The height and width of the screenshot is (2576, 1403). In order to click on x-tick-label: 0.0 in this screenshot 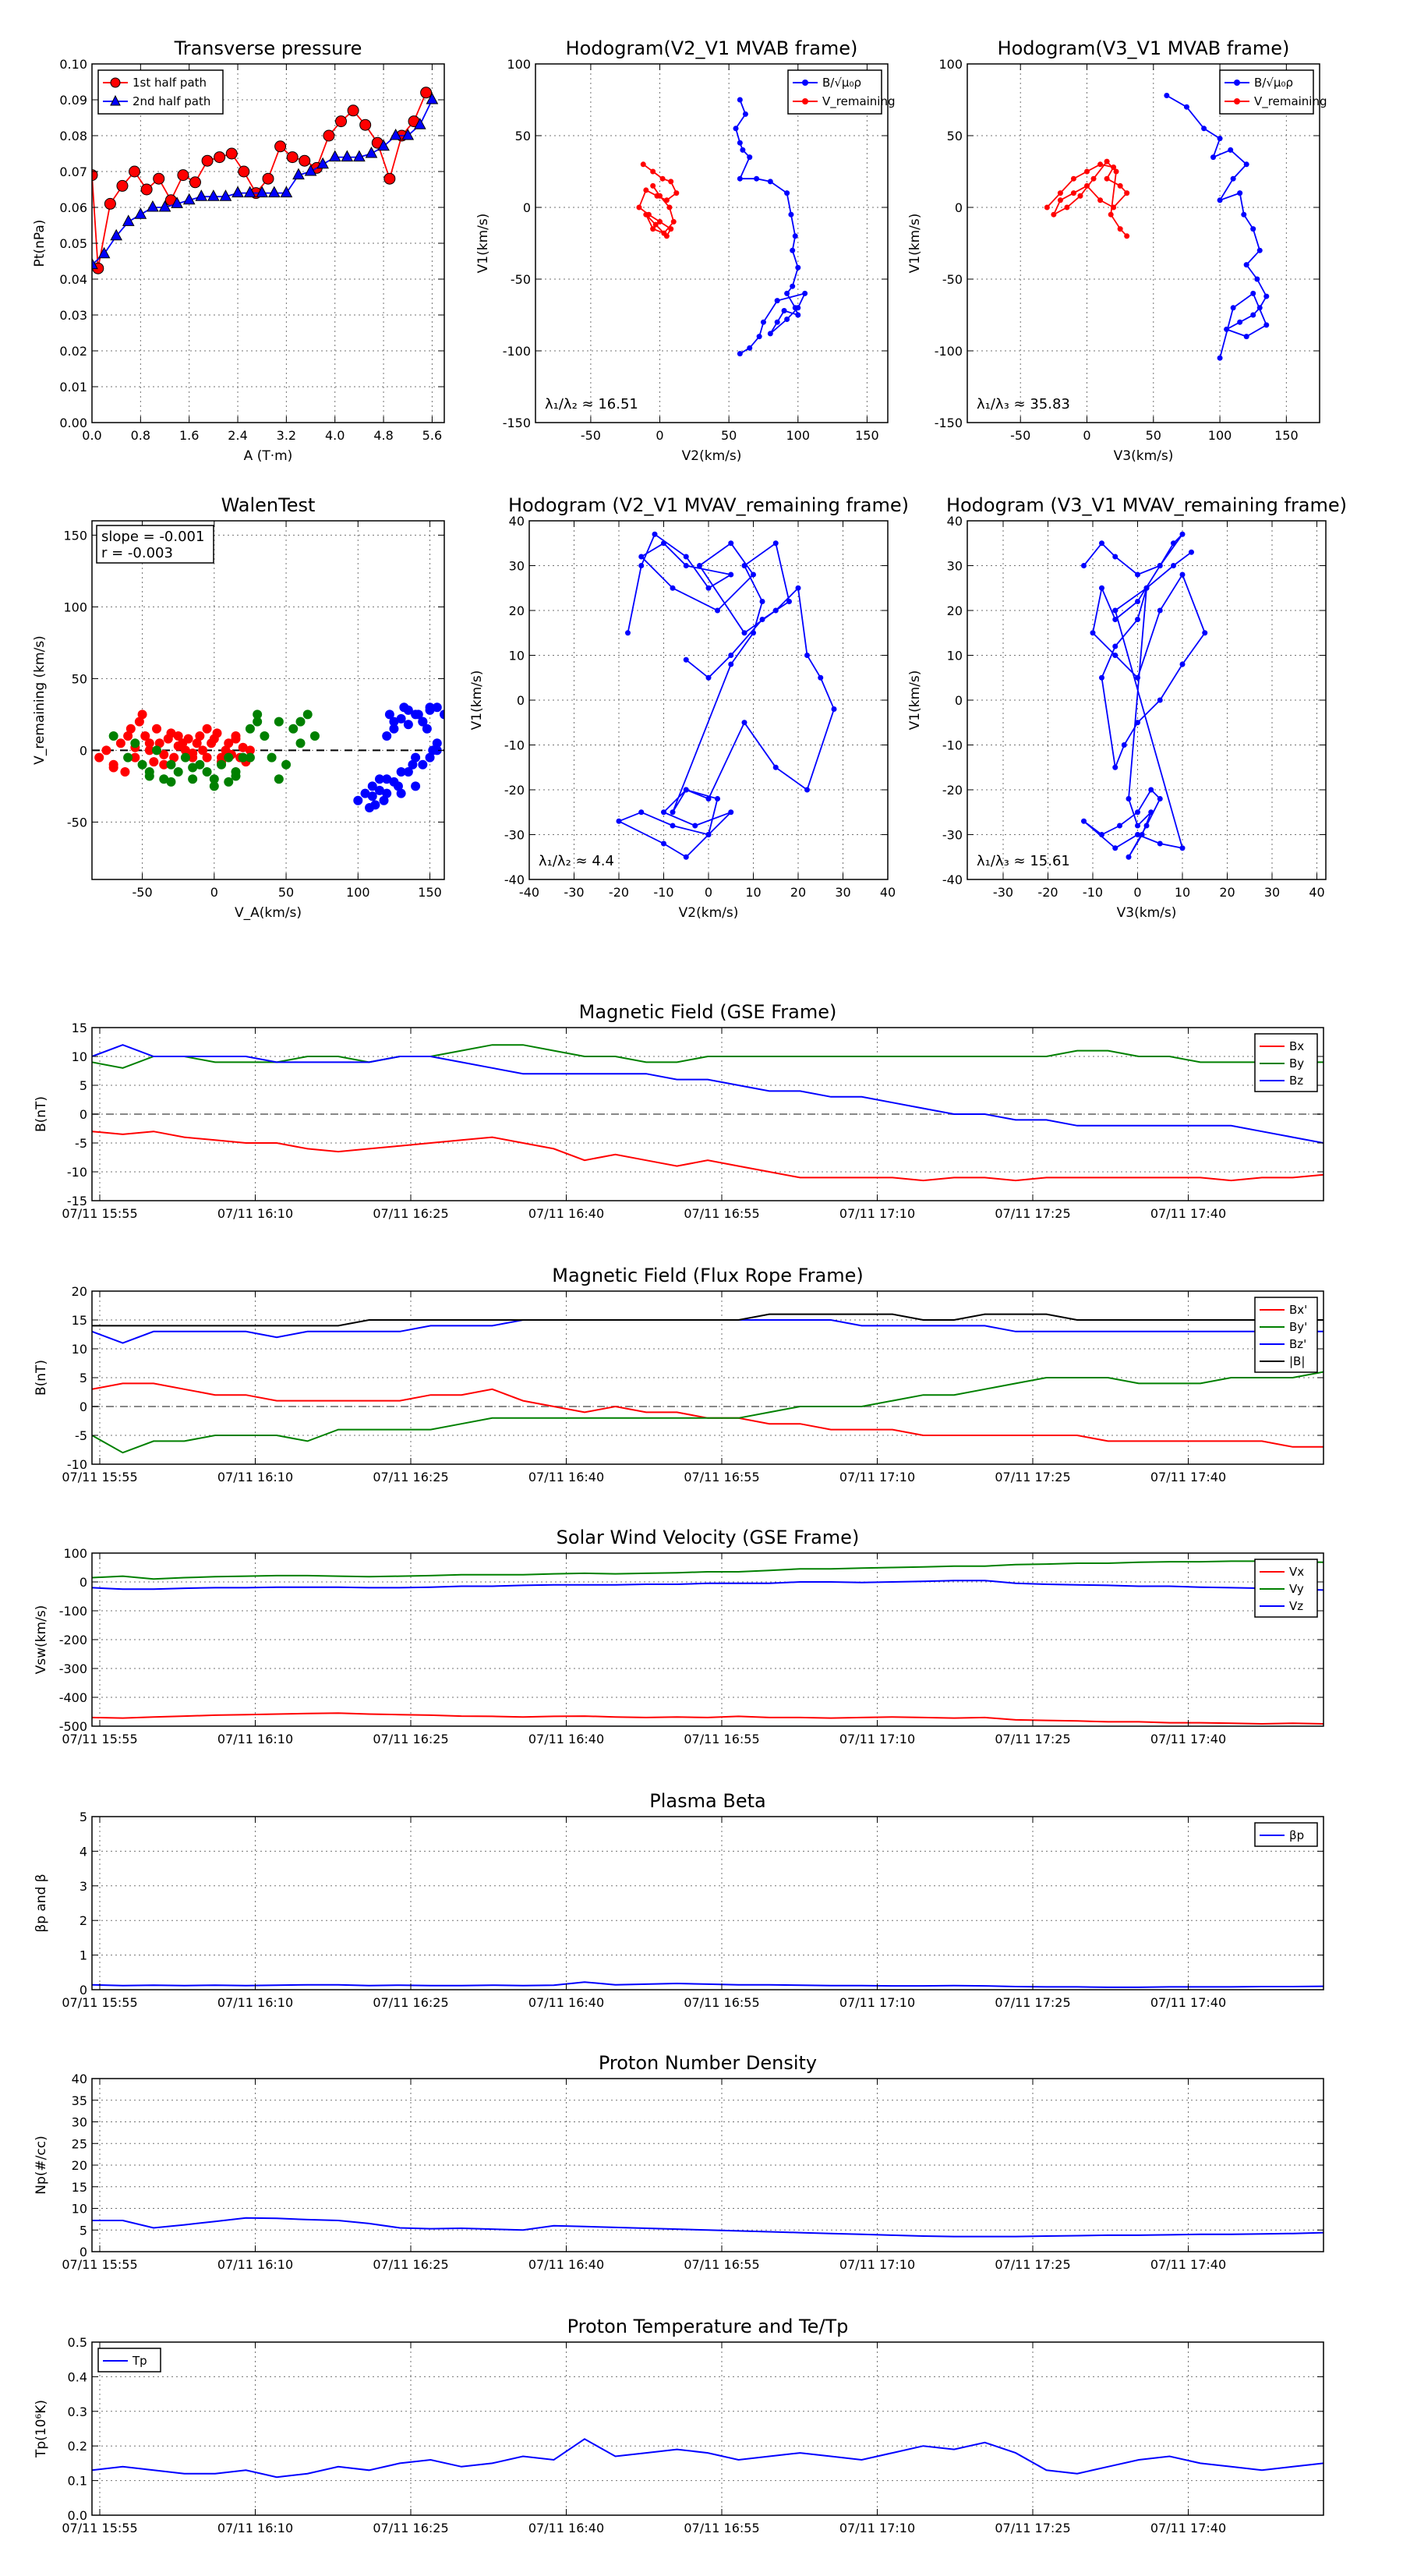, I will do `click(91, 435)`.